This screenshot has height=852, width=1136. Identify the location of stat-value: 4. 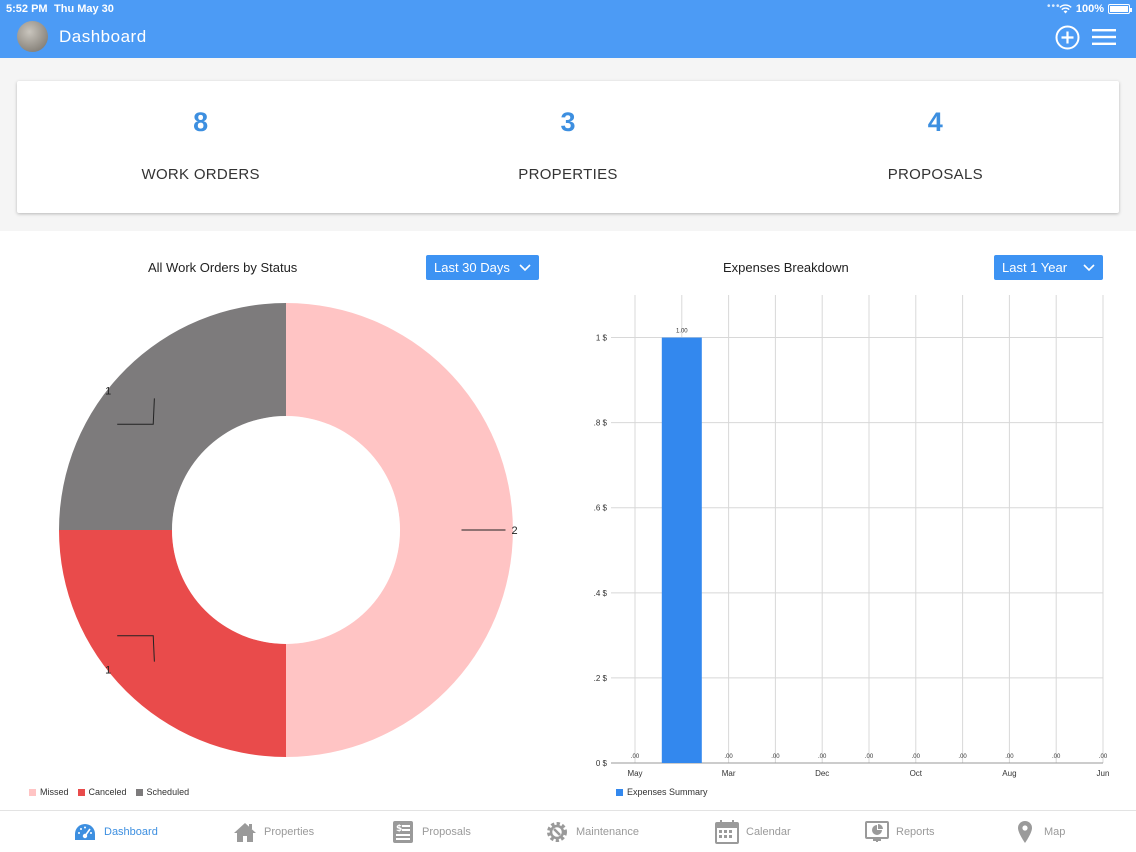
(935, 122).